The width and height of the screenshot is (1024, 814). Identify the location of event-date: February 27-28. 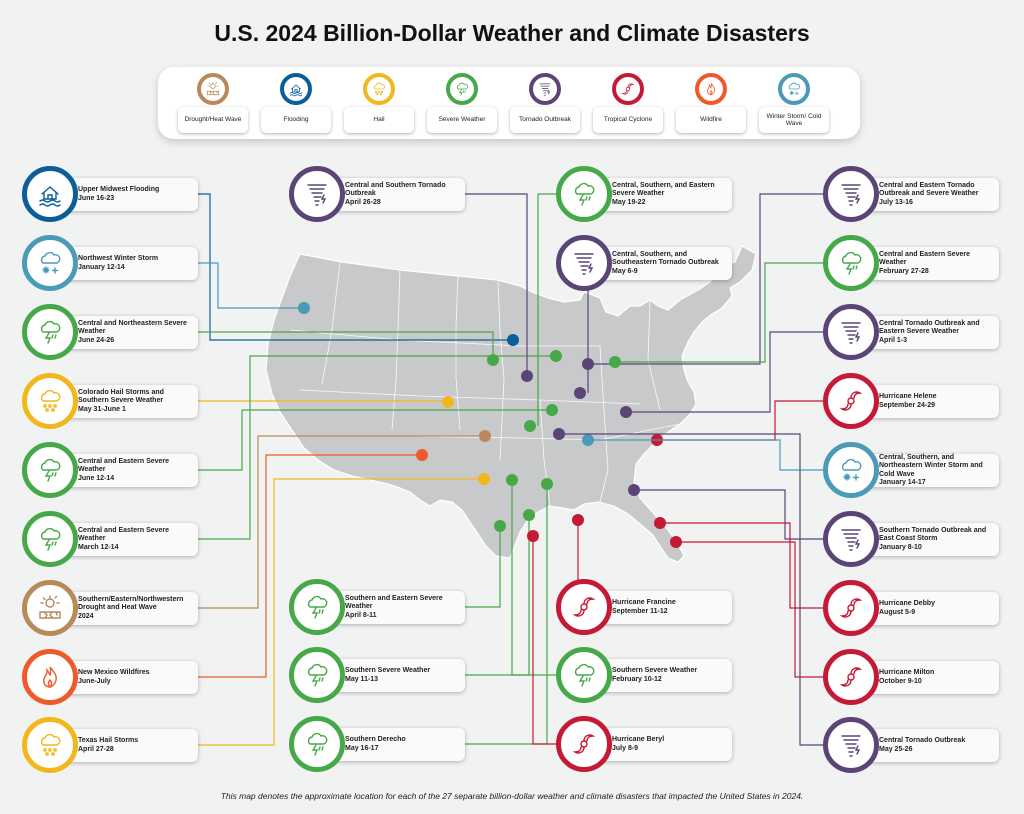
(904, 271).